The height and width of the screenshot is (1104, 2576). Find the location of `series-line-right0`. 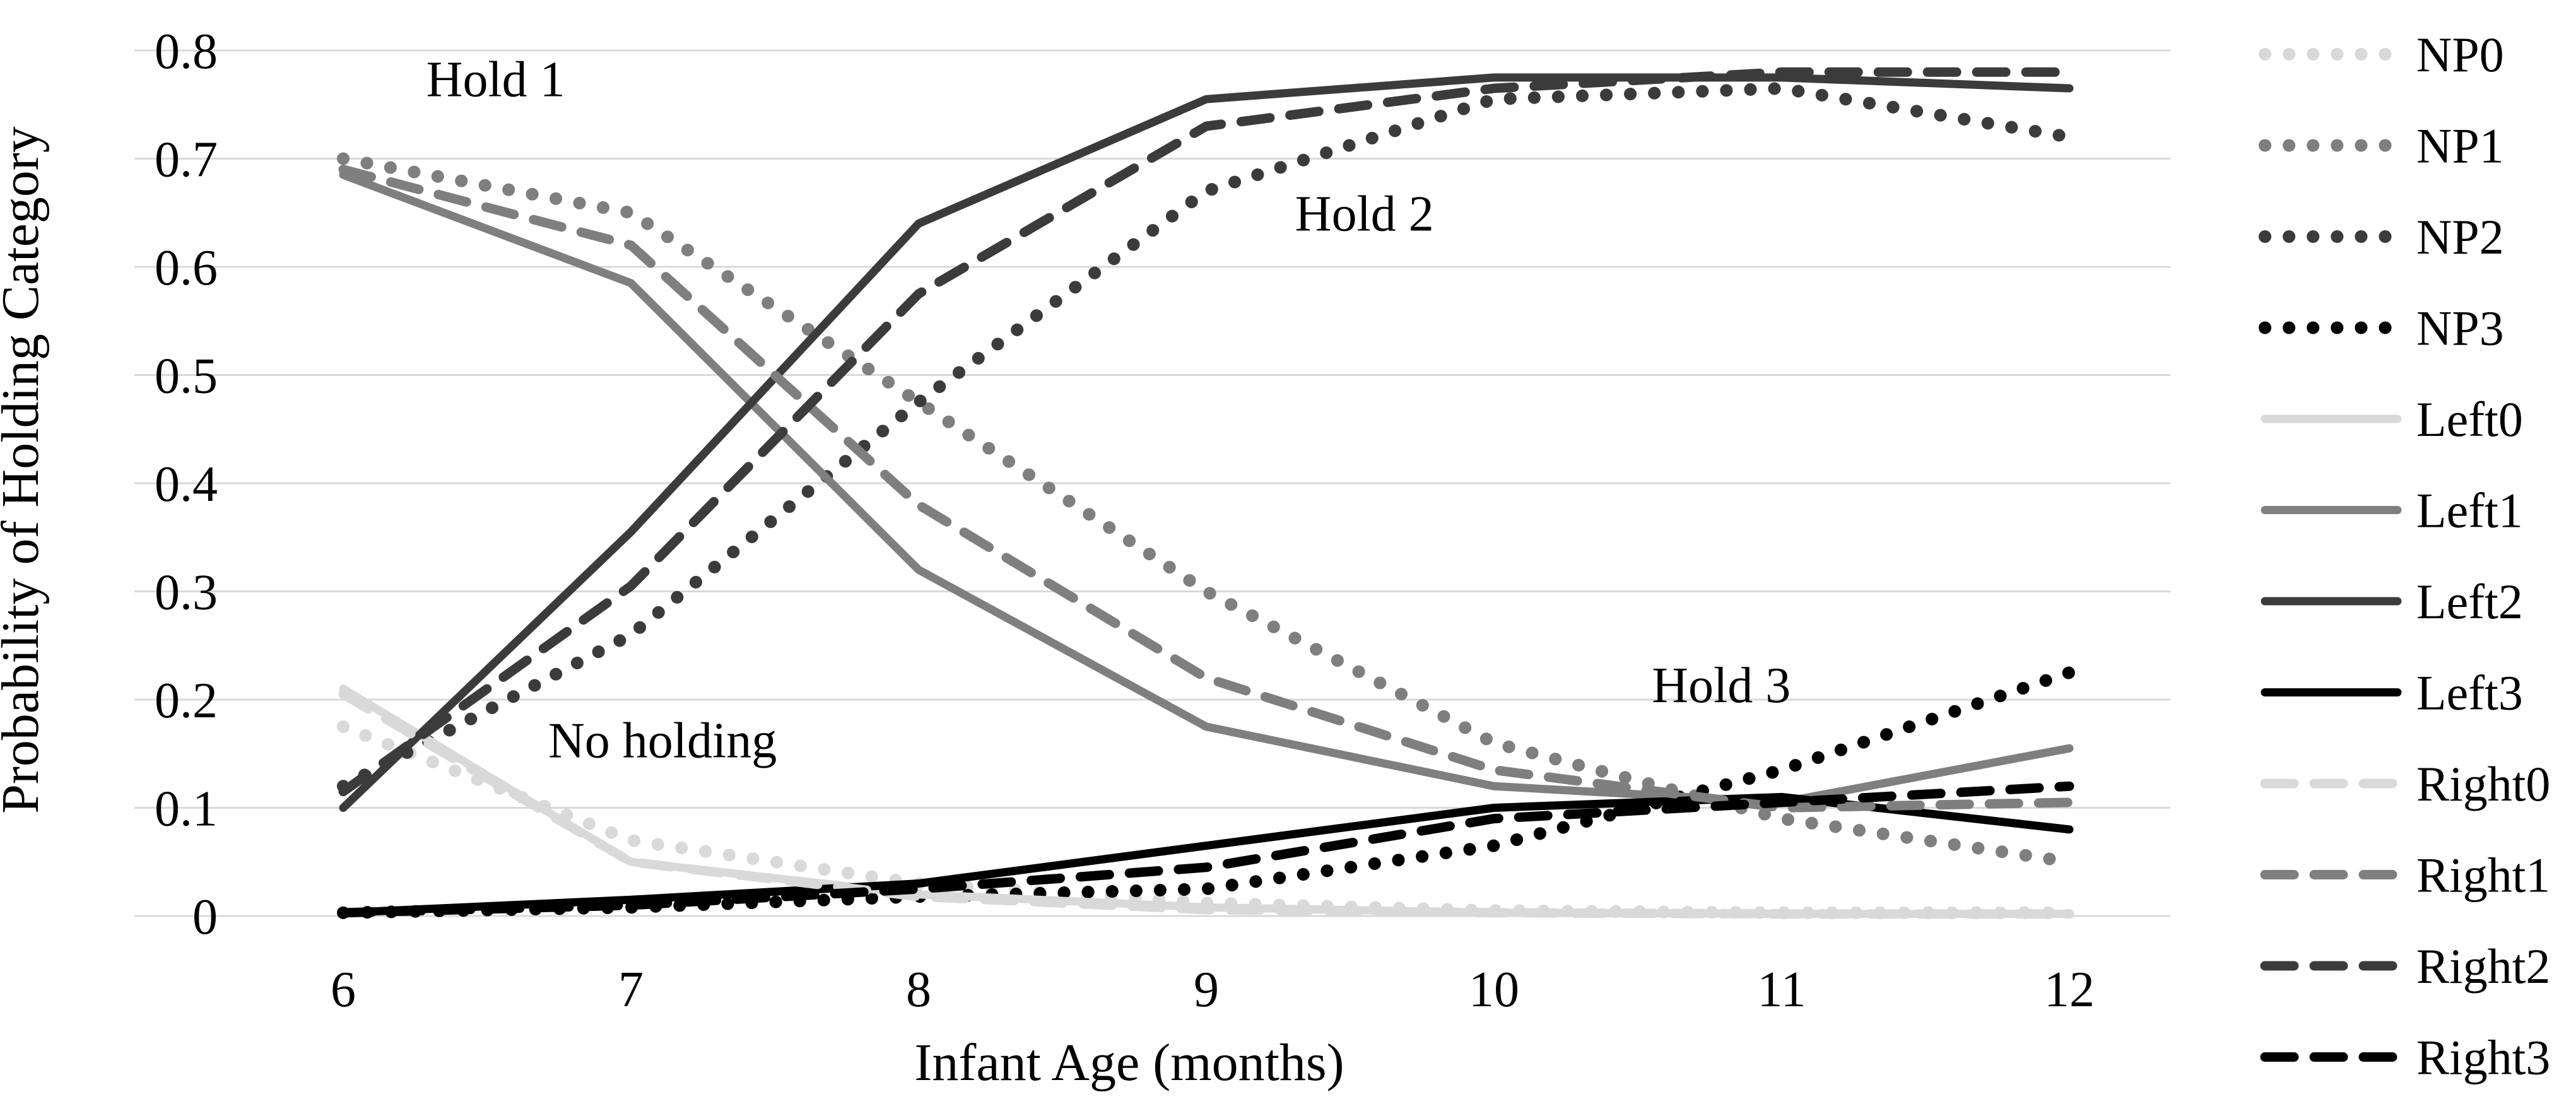

series-line-right0 is located at coordinates (1206, 804).